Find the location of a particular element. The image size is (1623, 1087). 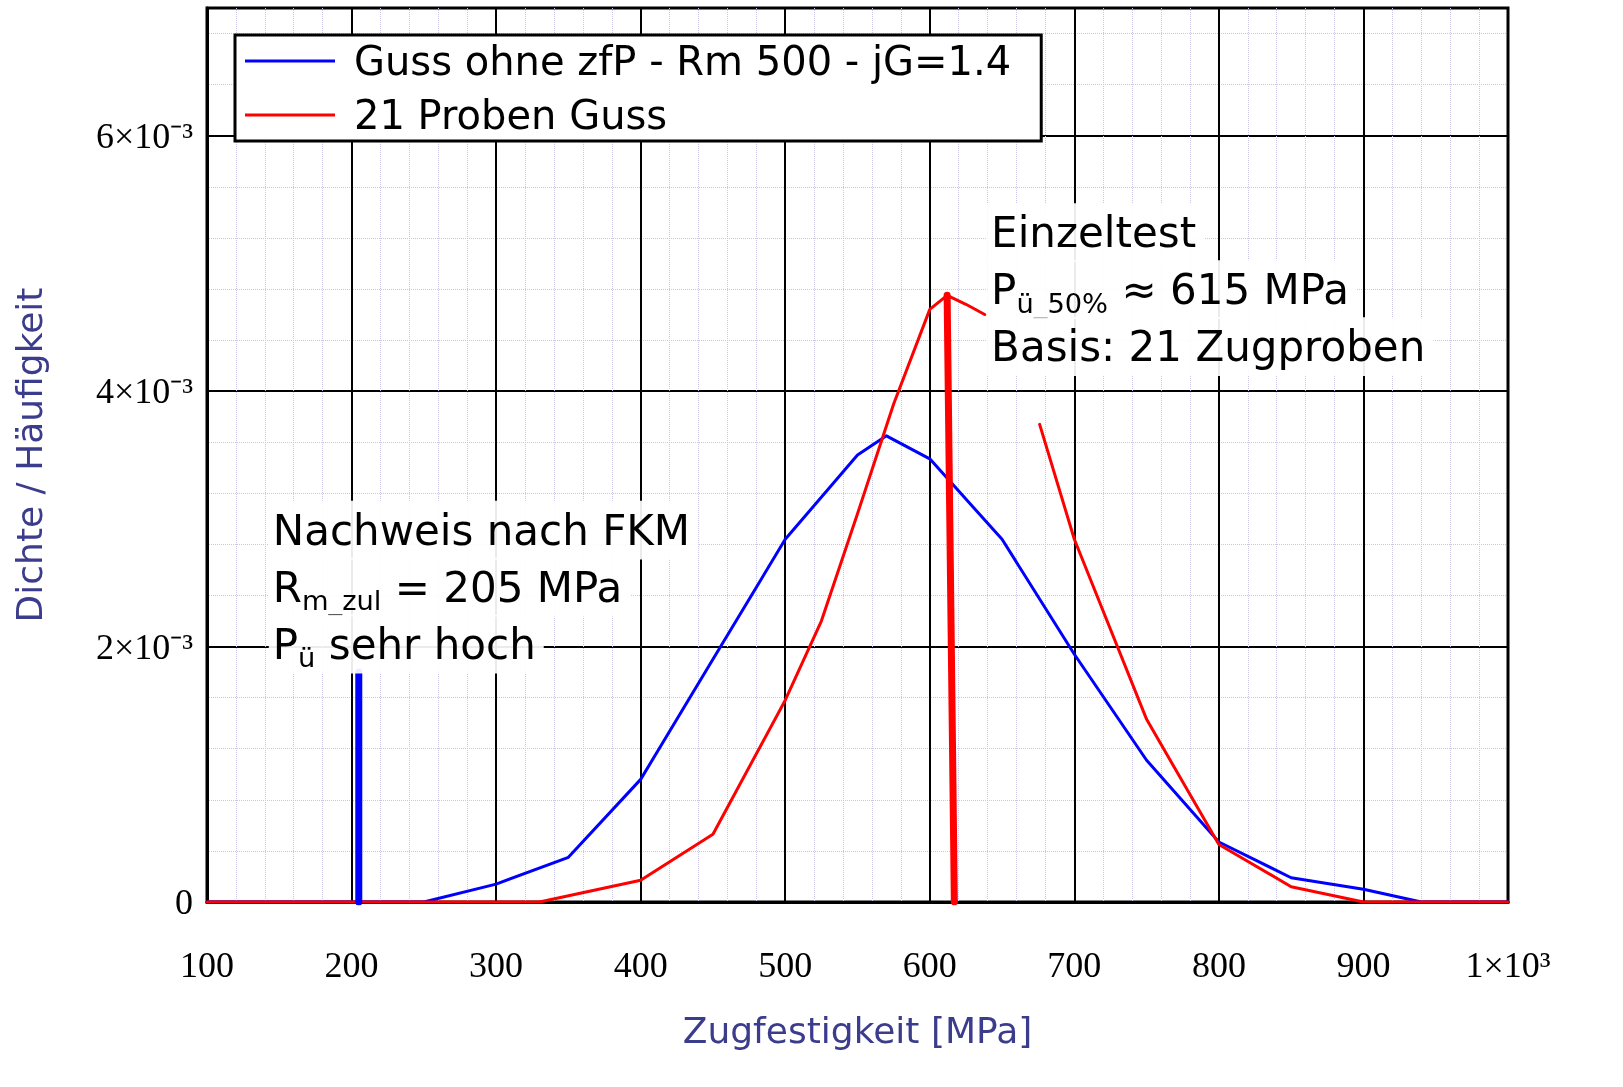

x-tick-label: 600 is located at coordinates (929, 965).